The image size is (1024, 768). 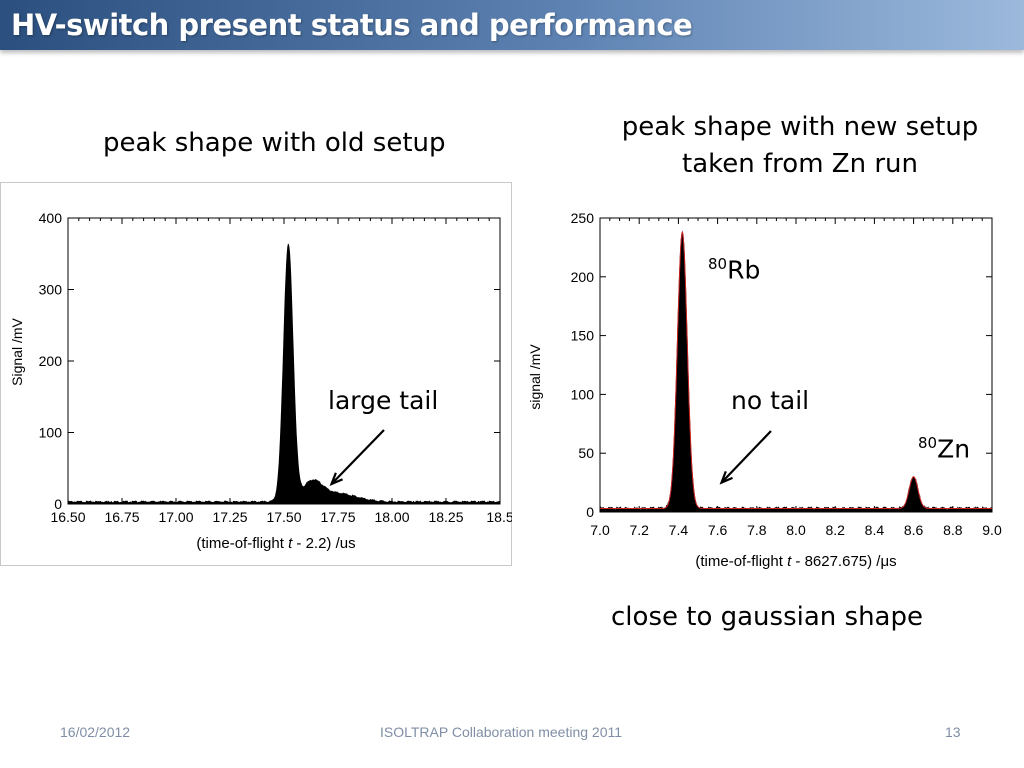 What do you see at coordinates (352, 25) in the screenshot?
I see `slide-title: HV-switch present status and performance` at bounding box center [352, 25].